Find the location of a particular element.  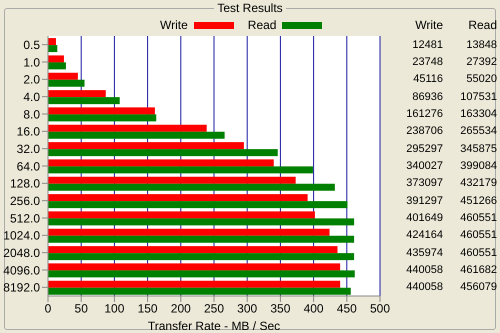

text: 107531 is located at coordinates (478, 96).